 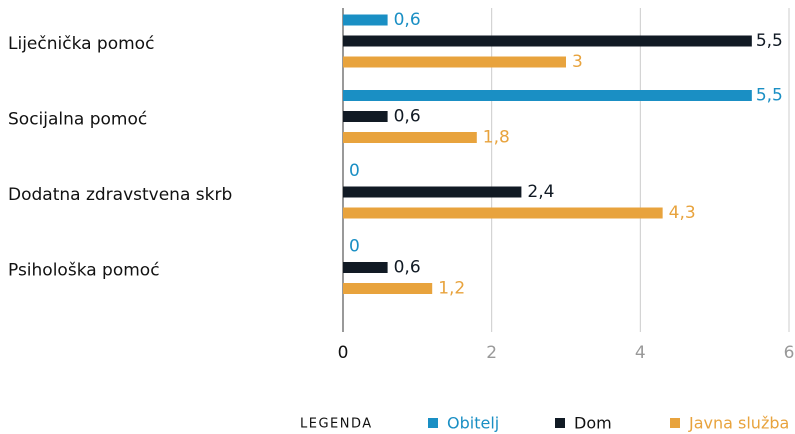 I want to click on category-label: Psihološka pomoć, so click(x=84, y=271).